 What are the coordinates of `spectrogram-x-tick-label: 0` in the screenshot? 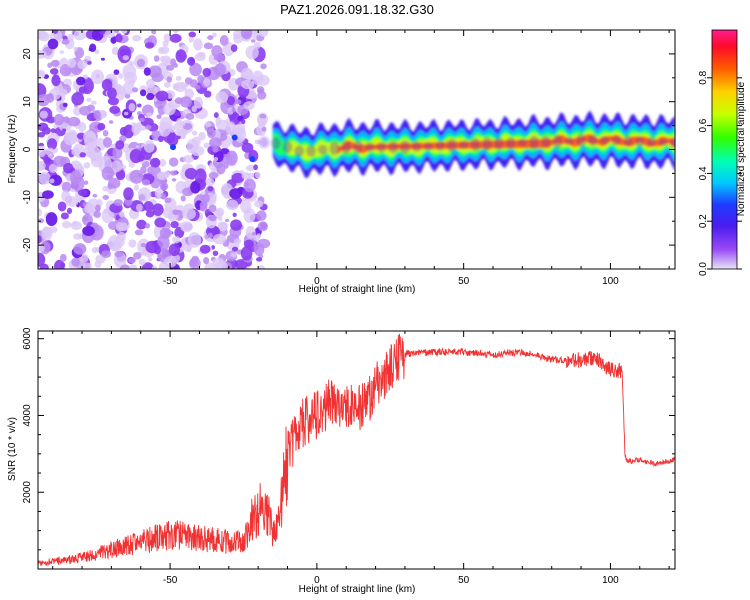 It's located at (317, 281).